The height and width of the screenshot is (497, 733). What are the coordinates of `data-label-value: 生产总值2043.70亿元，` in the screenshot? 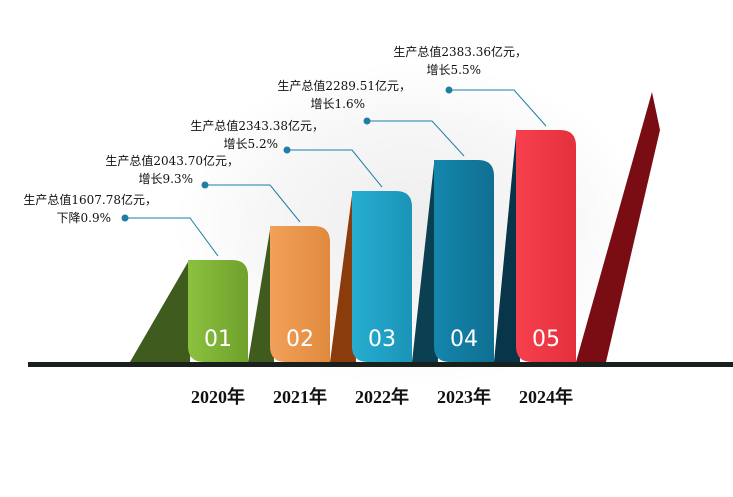 It's located at (172, 160).